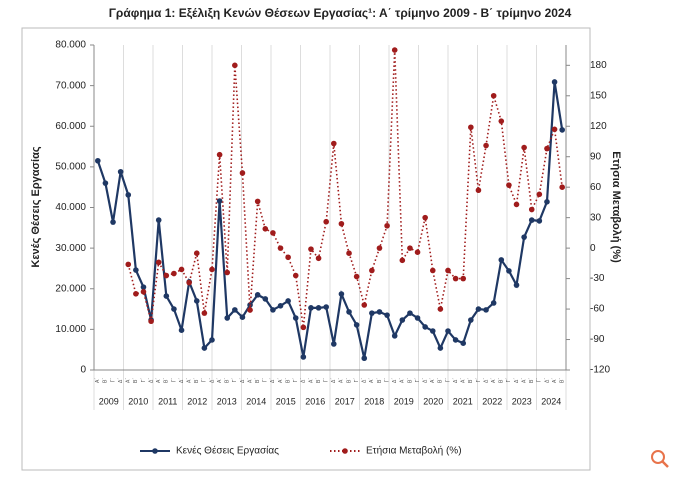 This screenshot has height=477, width=680. What do you see at coordinates (70, 329) in the screenshot?
I see `y-tick-label: 10.000` at bounding box center [70, 329].